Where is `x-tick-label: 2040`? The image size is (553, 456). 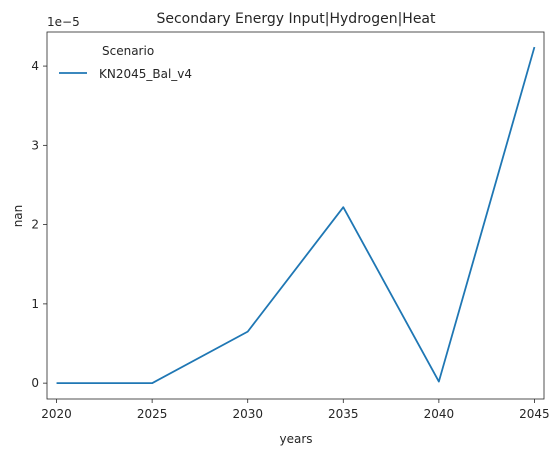 x-tick-label: 2040 is located at coordinates (439, 414).